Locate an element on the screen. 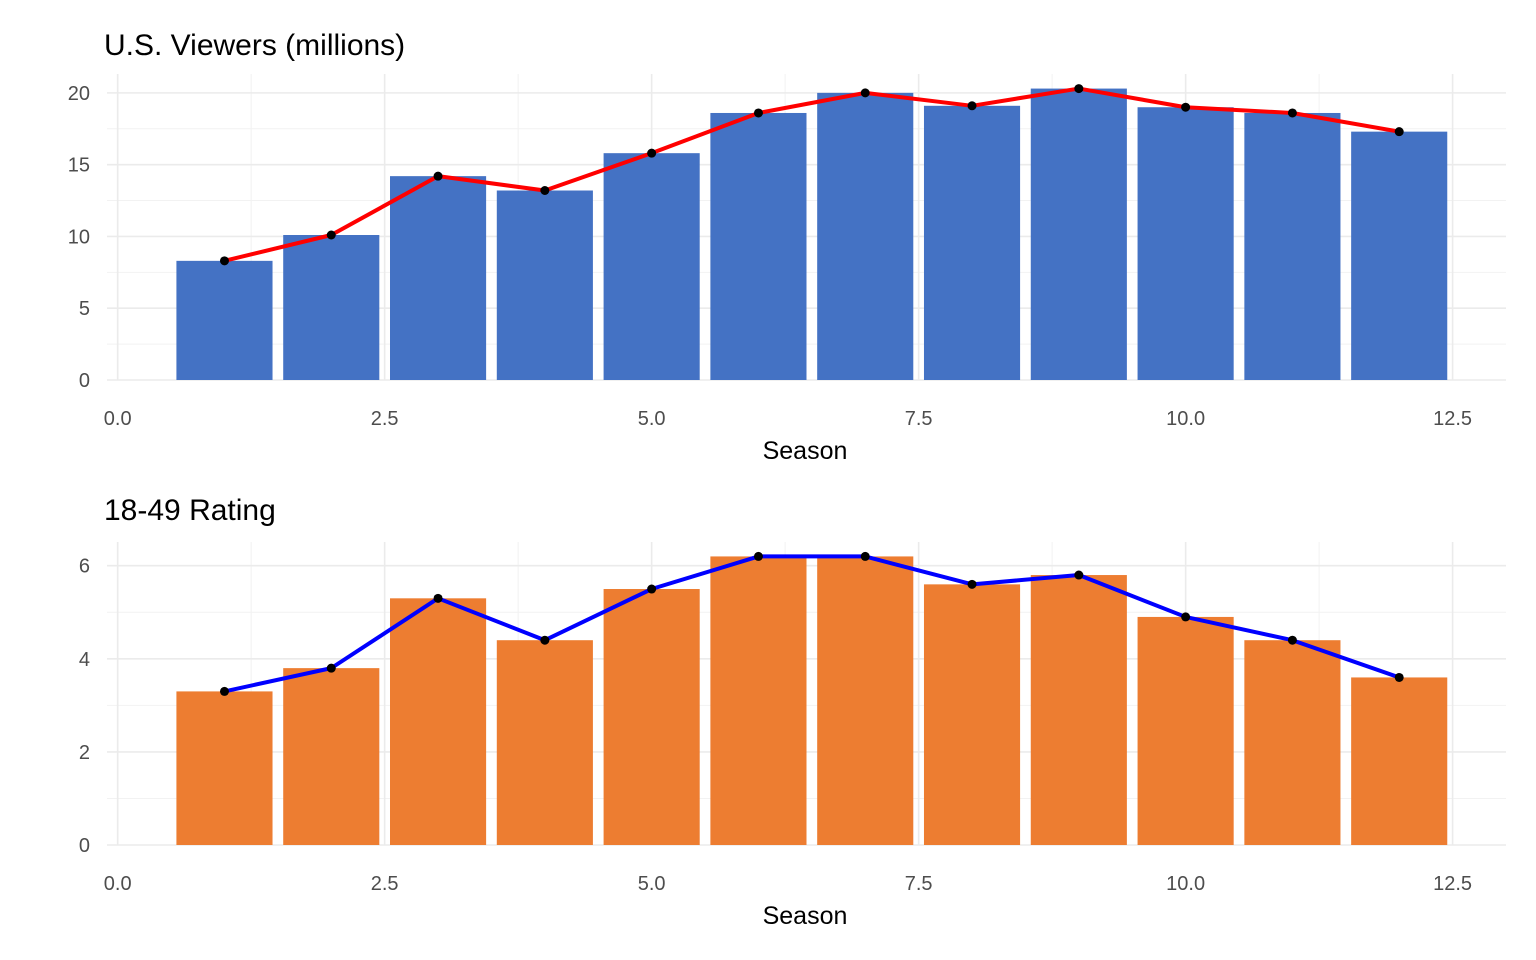 This screenshot has height=960, width=1536. rating-x-tick-label: 10.0 is located at coordinates (1185, 884).